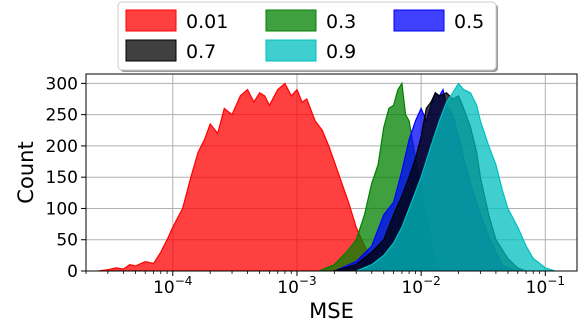  Describe the element at coordinates (307, 36) in the screenshot. I see `legend: 0.01 0.3 0.5 0.7 0.9` at that location.